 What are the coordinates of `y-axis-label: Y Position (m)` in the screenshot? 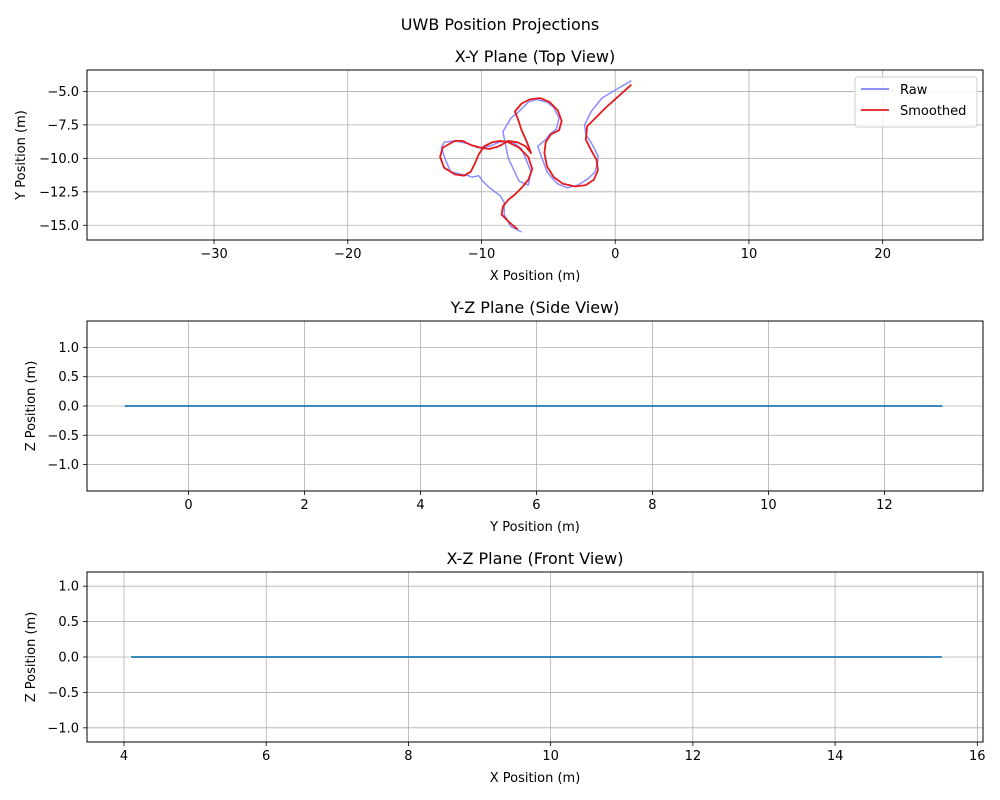 It's located at (21, 155).